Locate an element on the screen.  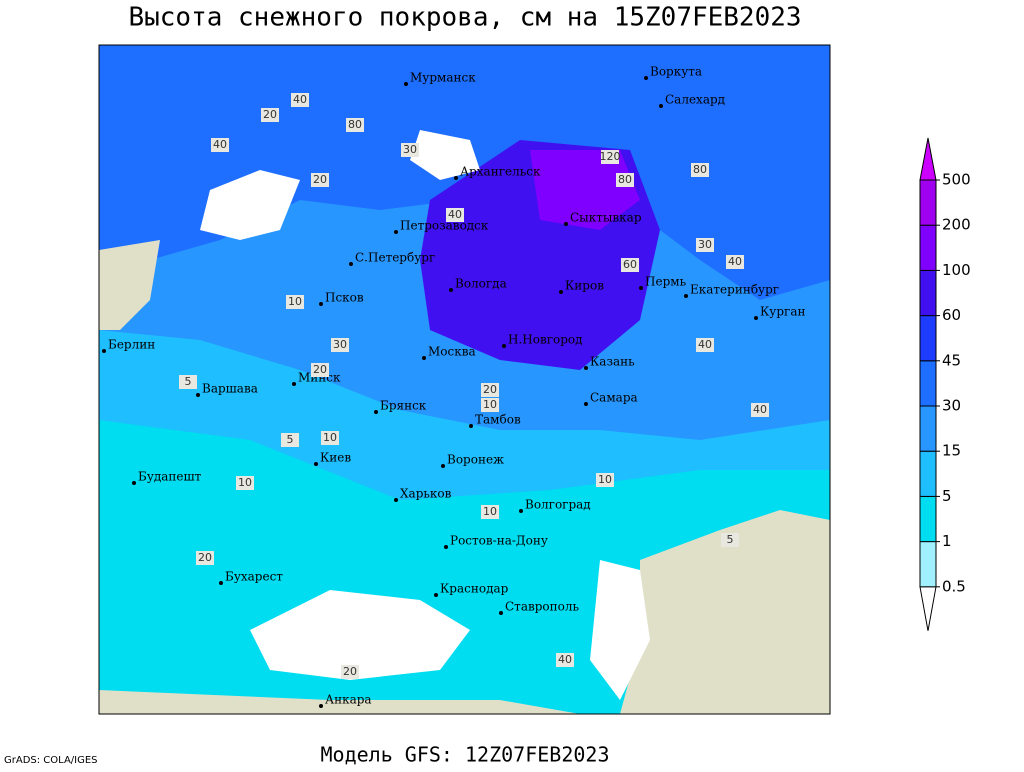
colorbar-label: 200 is located at coordinates (956, 225).